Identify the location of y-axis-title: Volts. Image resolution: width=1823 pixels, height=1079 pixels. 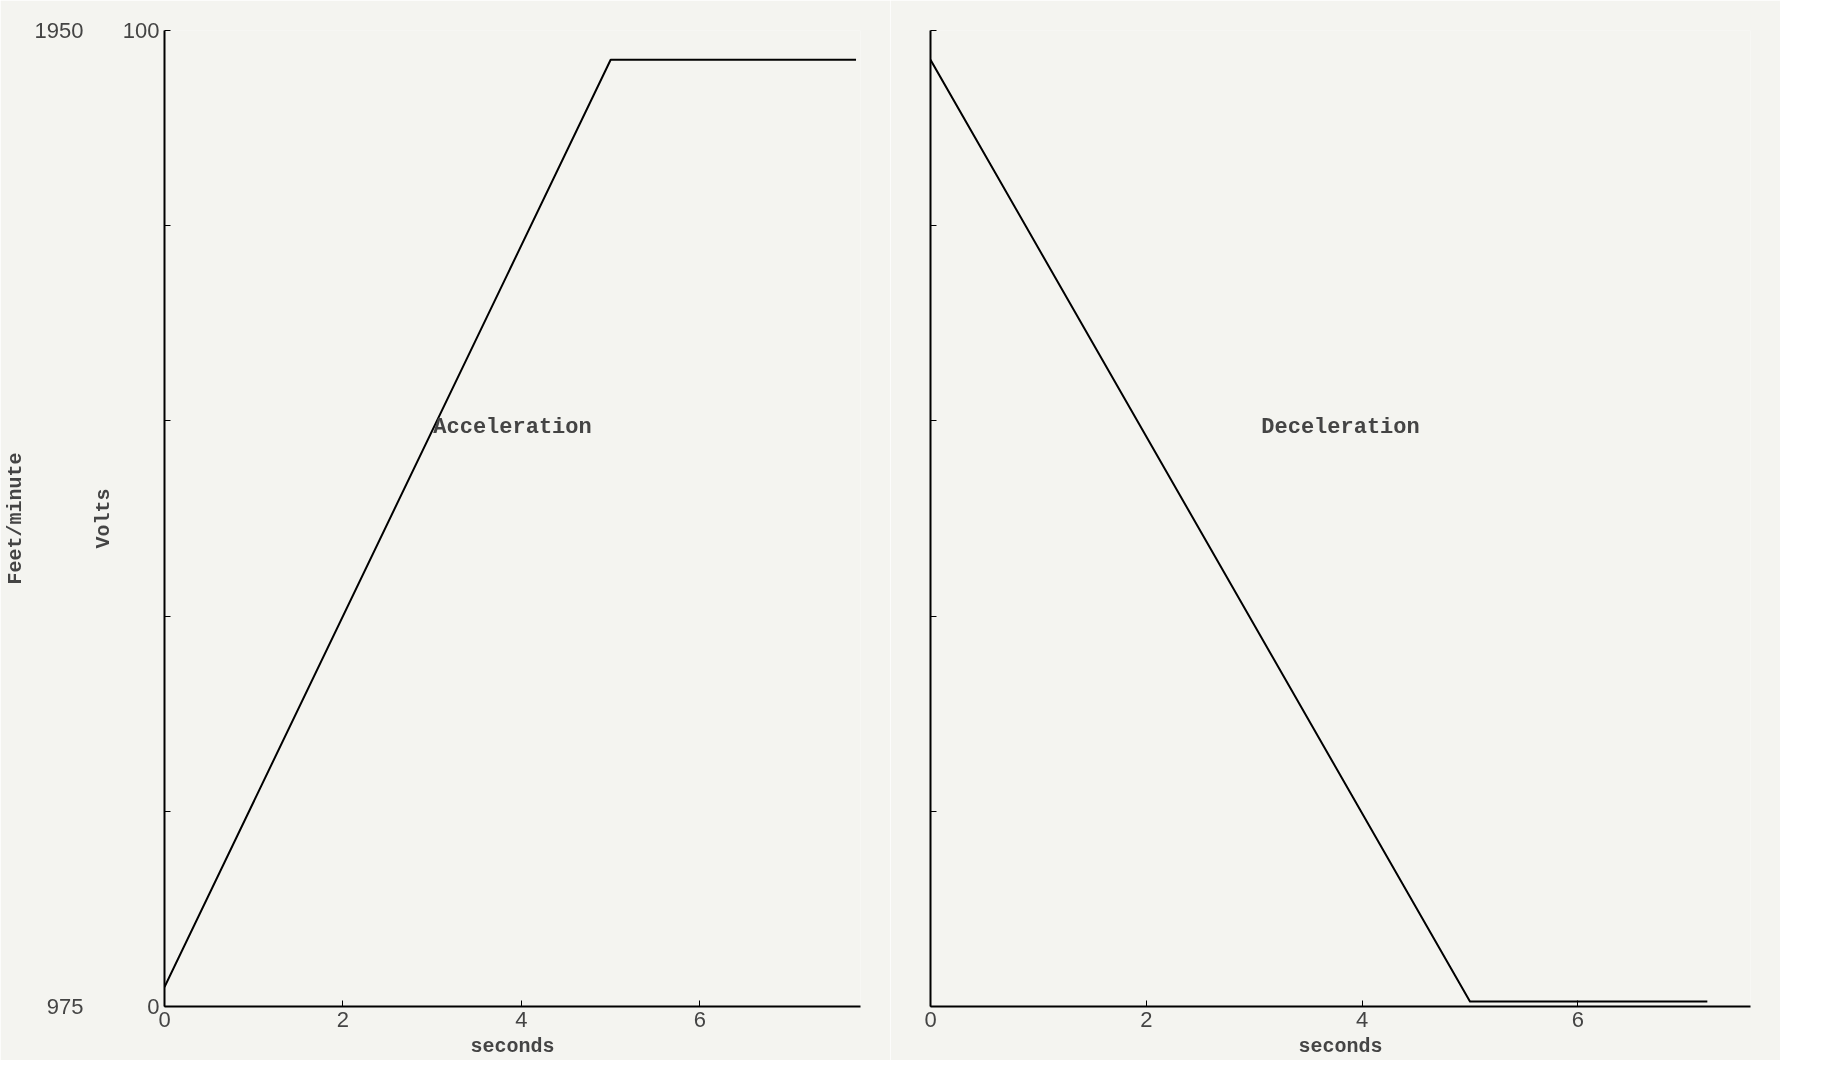
(103, 518).